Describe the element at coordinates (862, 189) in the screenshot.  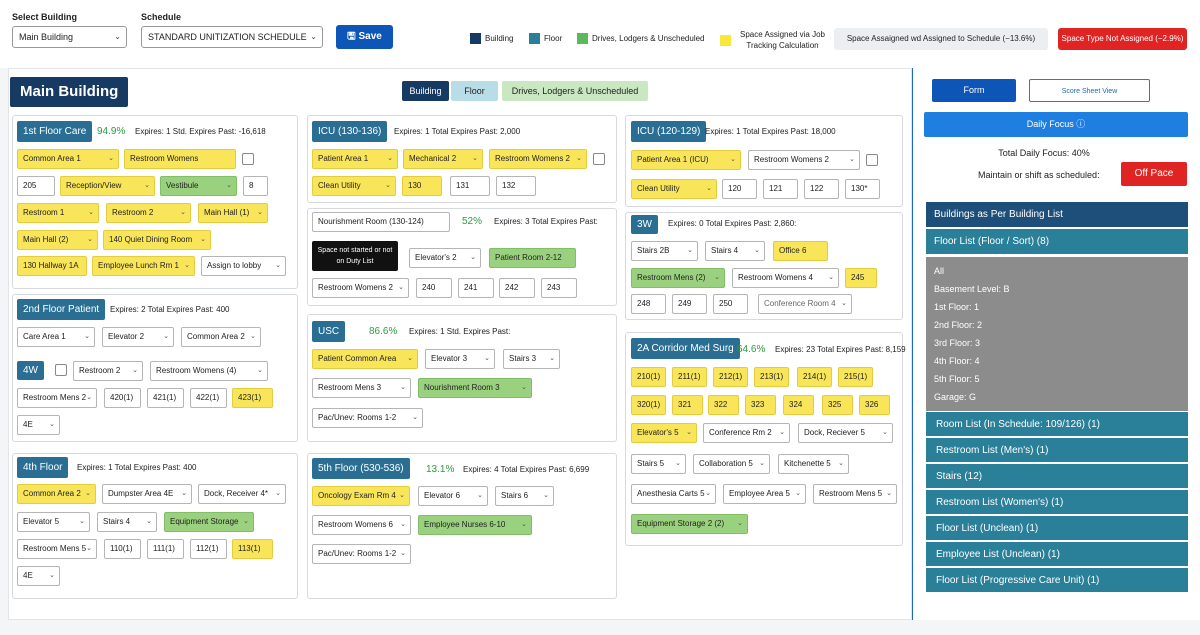
I see `room-chip: 130*` at that location.